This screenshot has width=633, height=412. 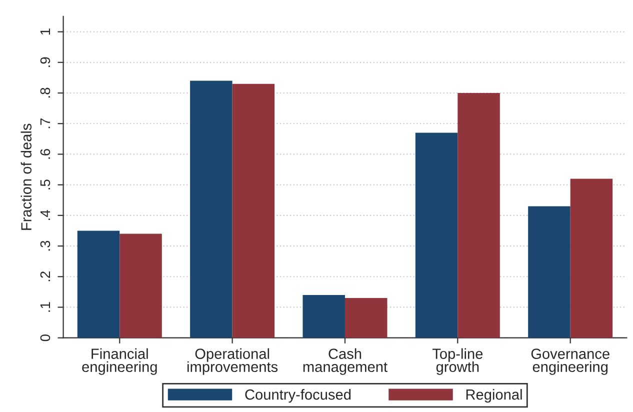 I want to click on y-tick-label: .5, so click(x=45, y=185).